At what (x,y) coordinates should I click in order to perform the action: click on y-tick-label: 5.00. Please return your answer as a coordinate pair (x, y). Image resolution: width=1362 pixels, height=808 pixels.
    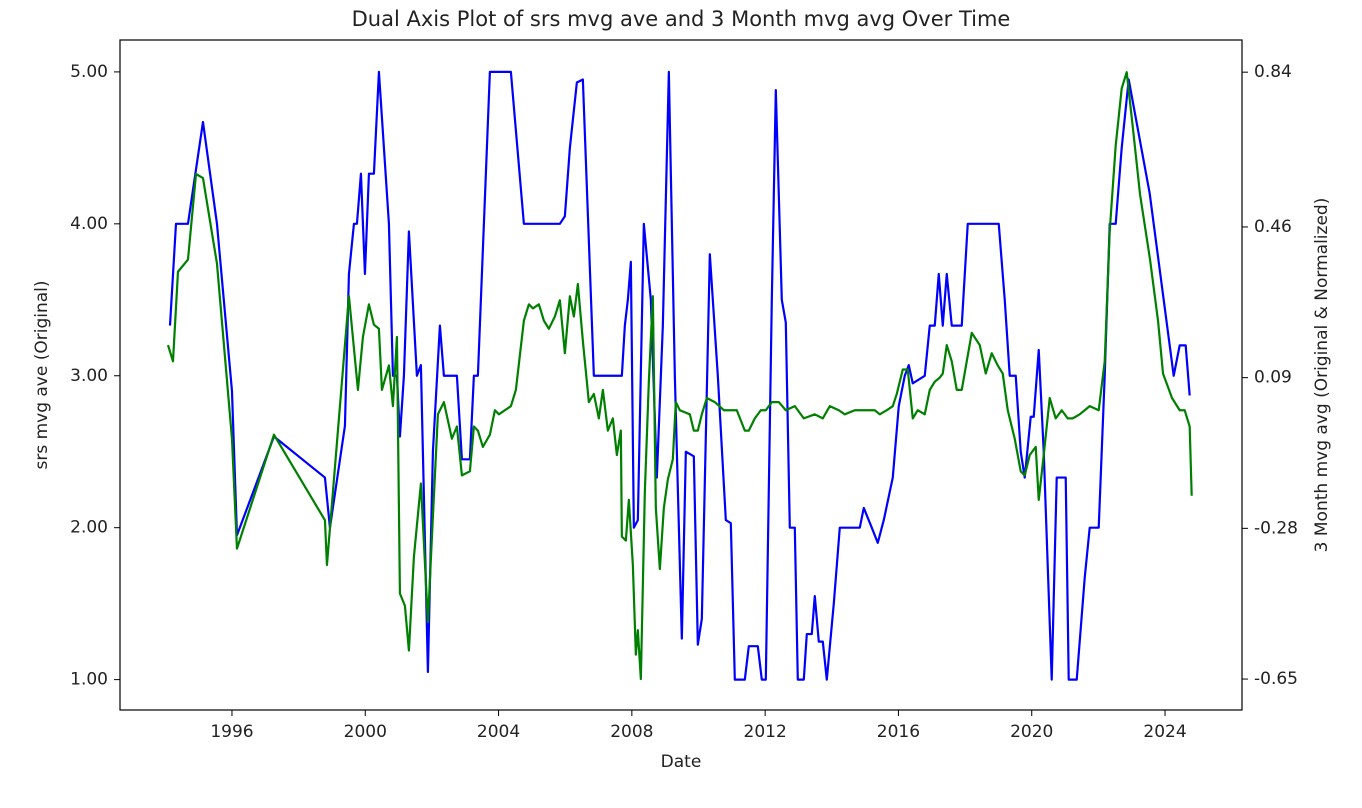
    Looking at the image, I should click on (89, 72).